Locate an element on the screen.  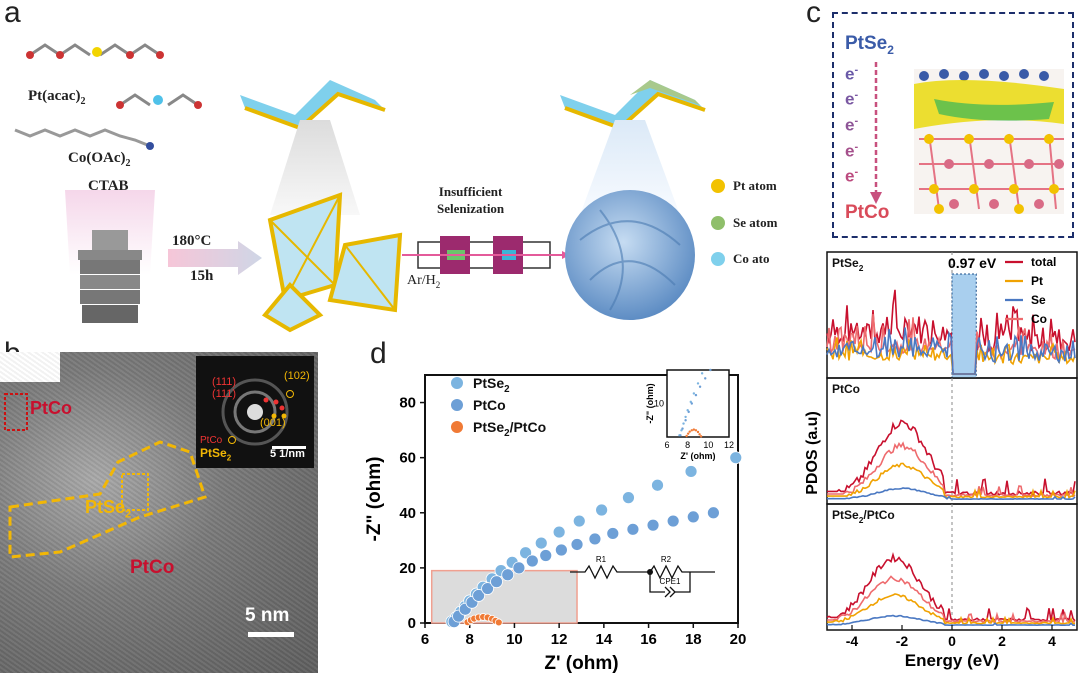
ptse2-spot-marker is located at coordinates (290, 394).